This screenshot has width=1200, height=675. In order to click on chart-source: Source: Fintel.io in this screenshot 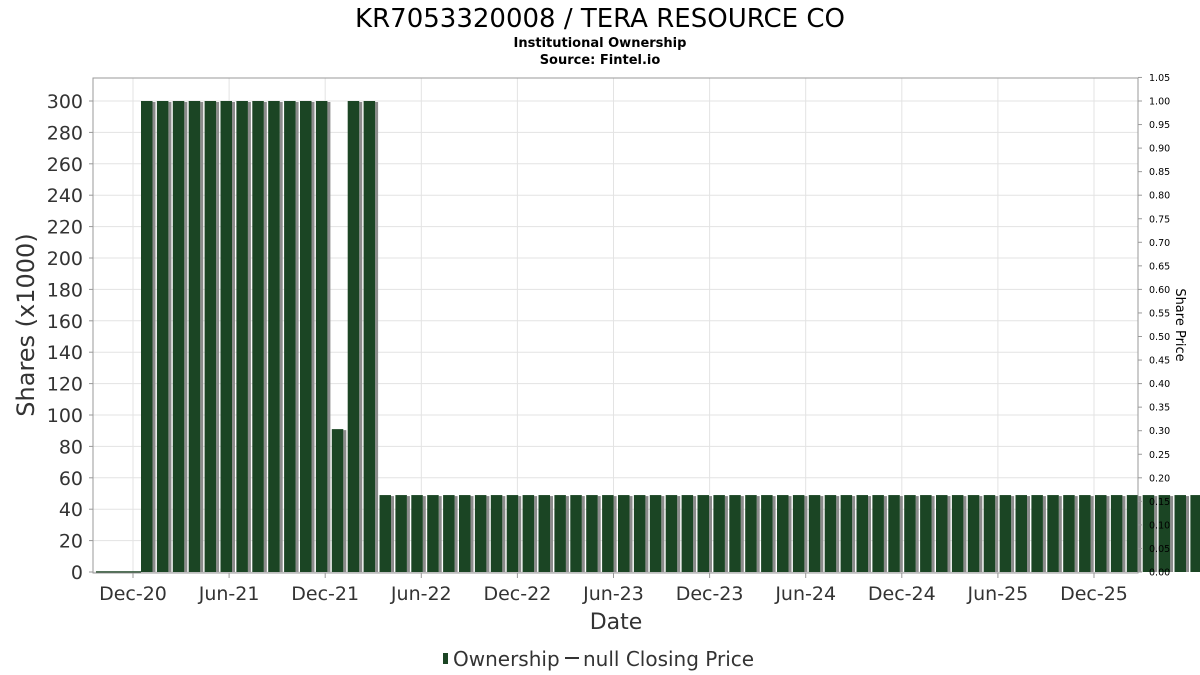, I will do `click(600, 60)`.